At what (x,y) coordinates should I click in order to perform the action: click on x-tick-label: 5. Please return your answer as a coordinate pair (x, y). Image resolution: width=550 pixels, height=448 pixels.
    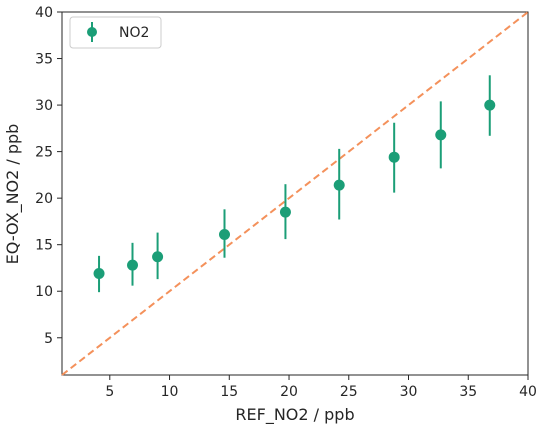
    Looking at the image, I should click on (109, 392).